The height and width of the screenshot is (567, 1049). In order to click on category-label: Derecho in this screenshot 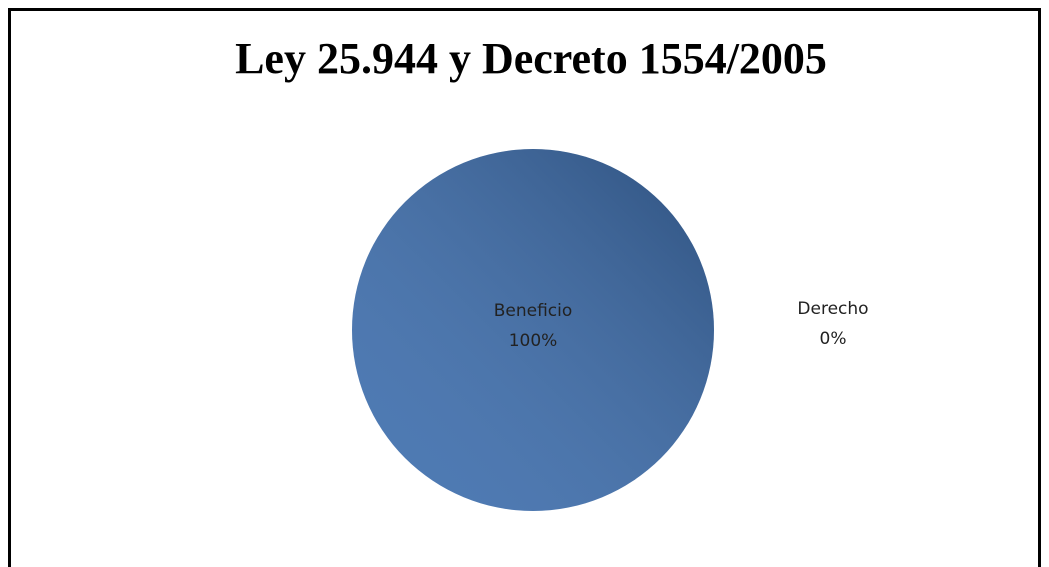, I will do `click(832, 309)`.